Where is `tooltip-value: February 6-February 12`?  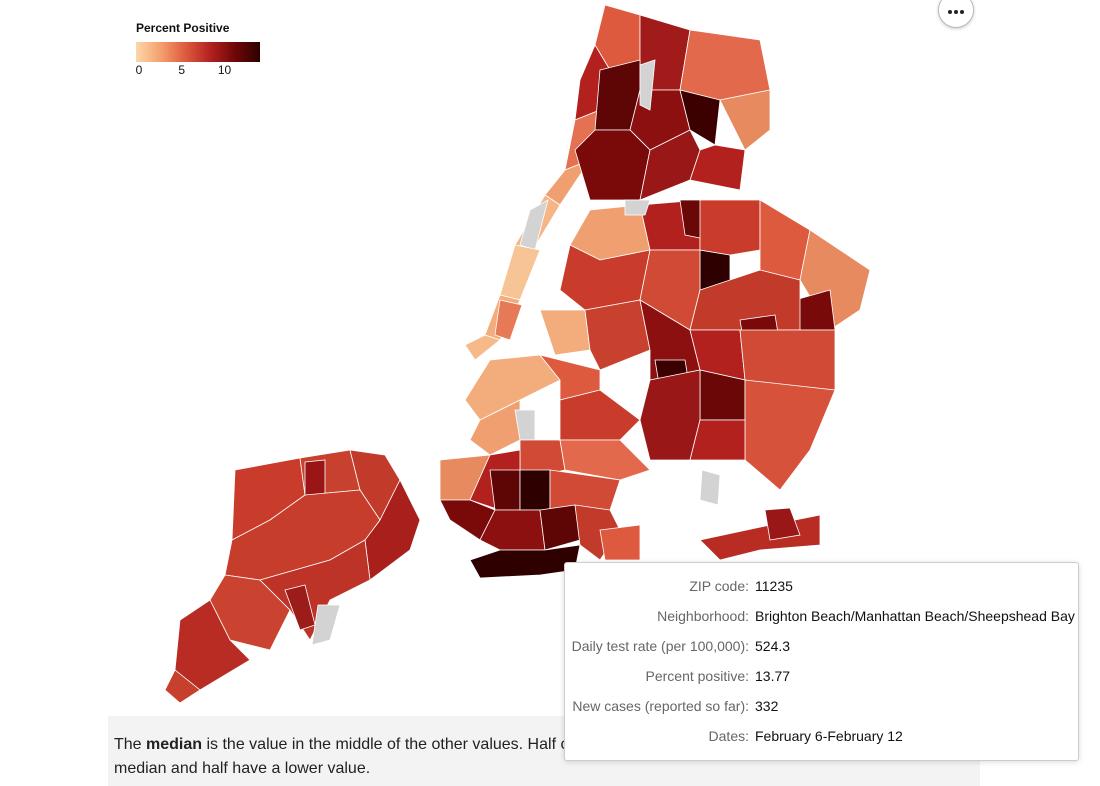
tooltip-value: February 6-February 12 is located at coordinates (829, 736).